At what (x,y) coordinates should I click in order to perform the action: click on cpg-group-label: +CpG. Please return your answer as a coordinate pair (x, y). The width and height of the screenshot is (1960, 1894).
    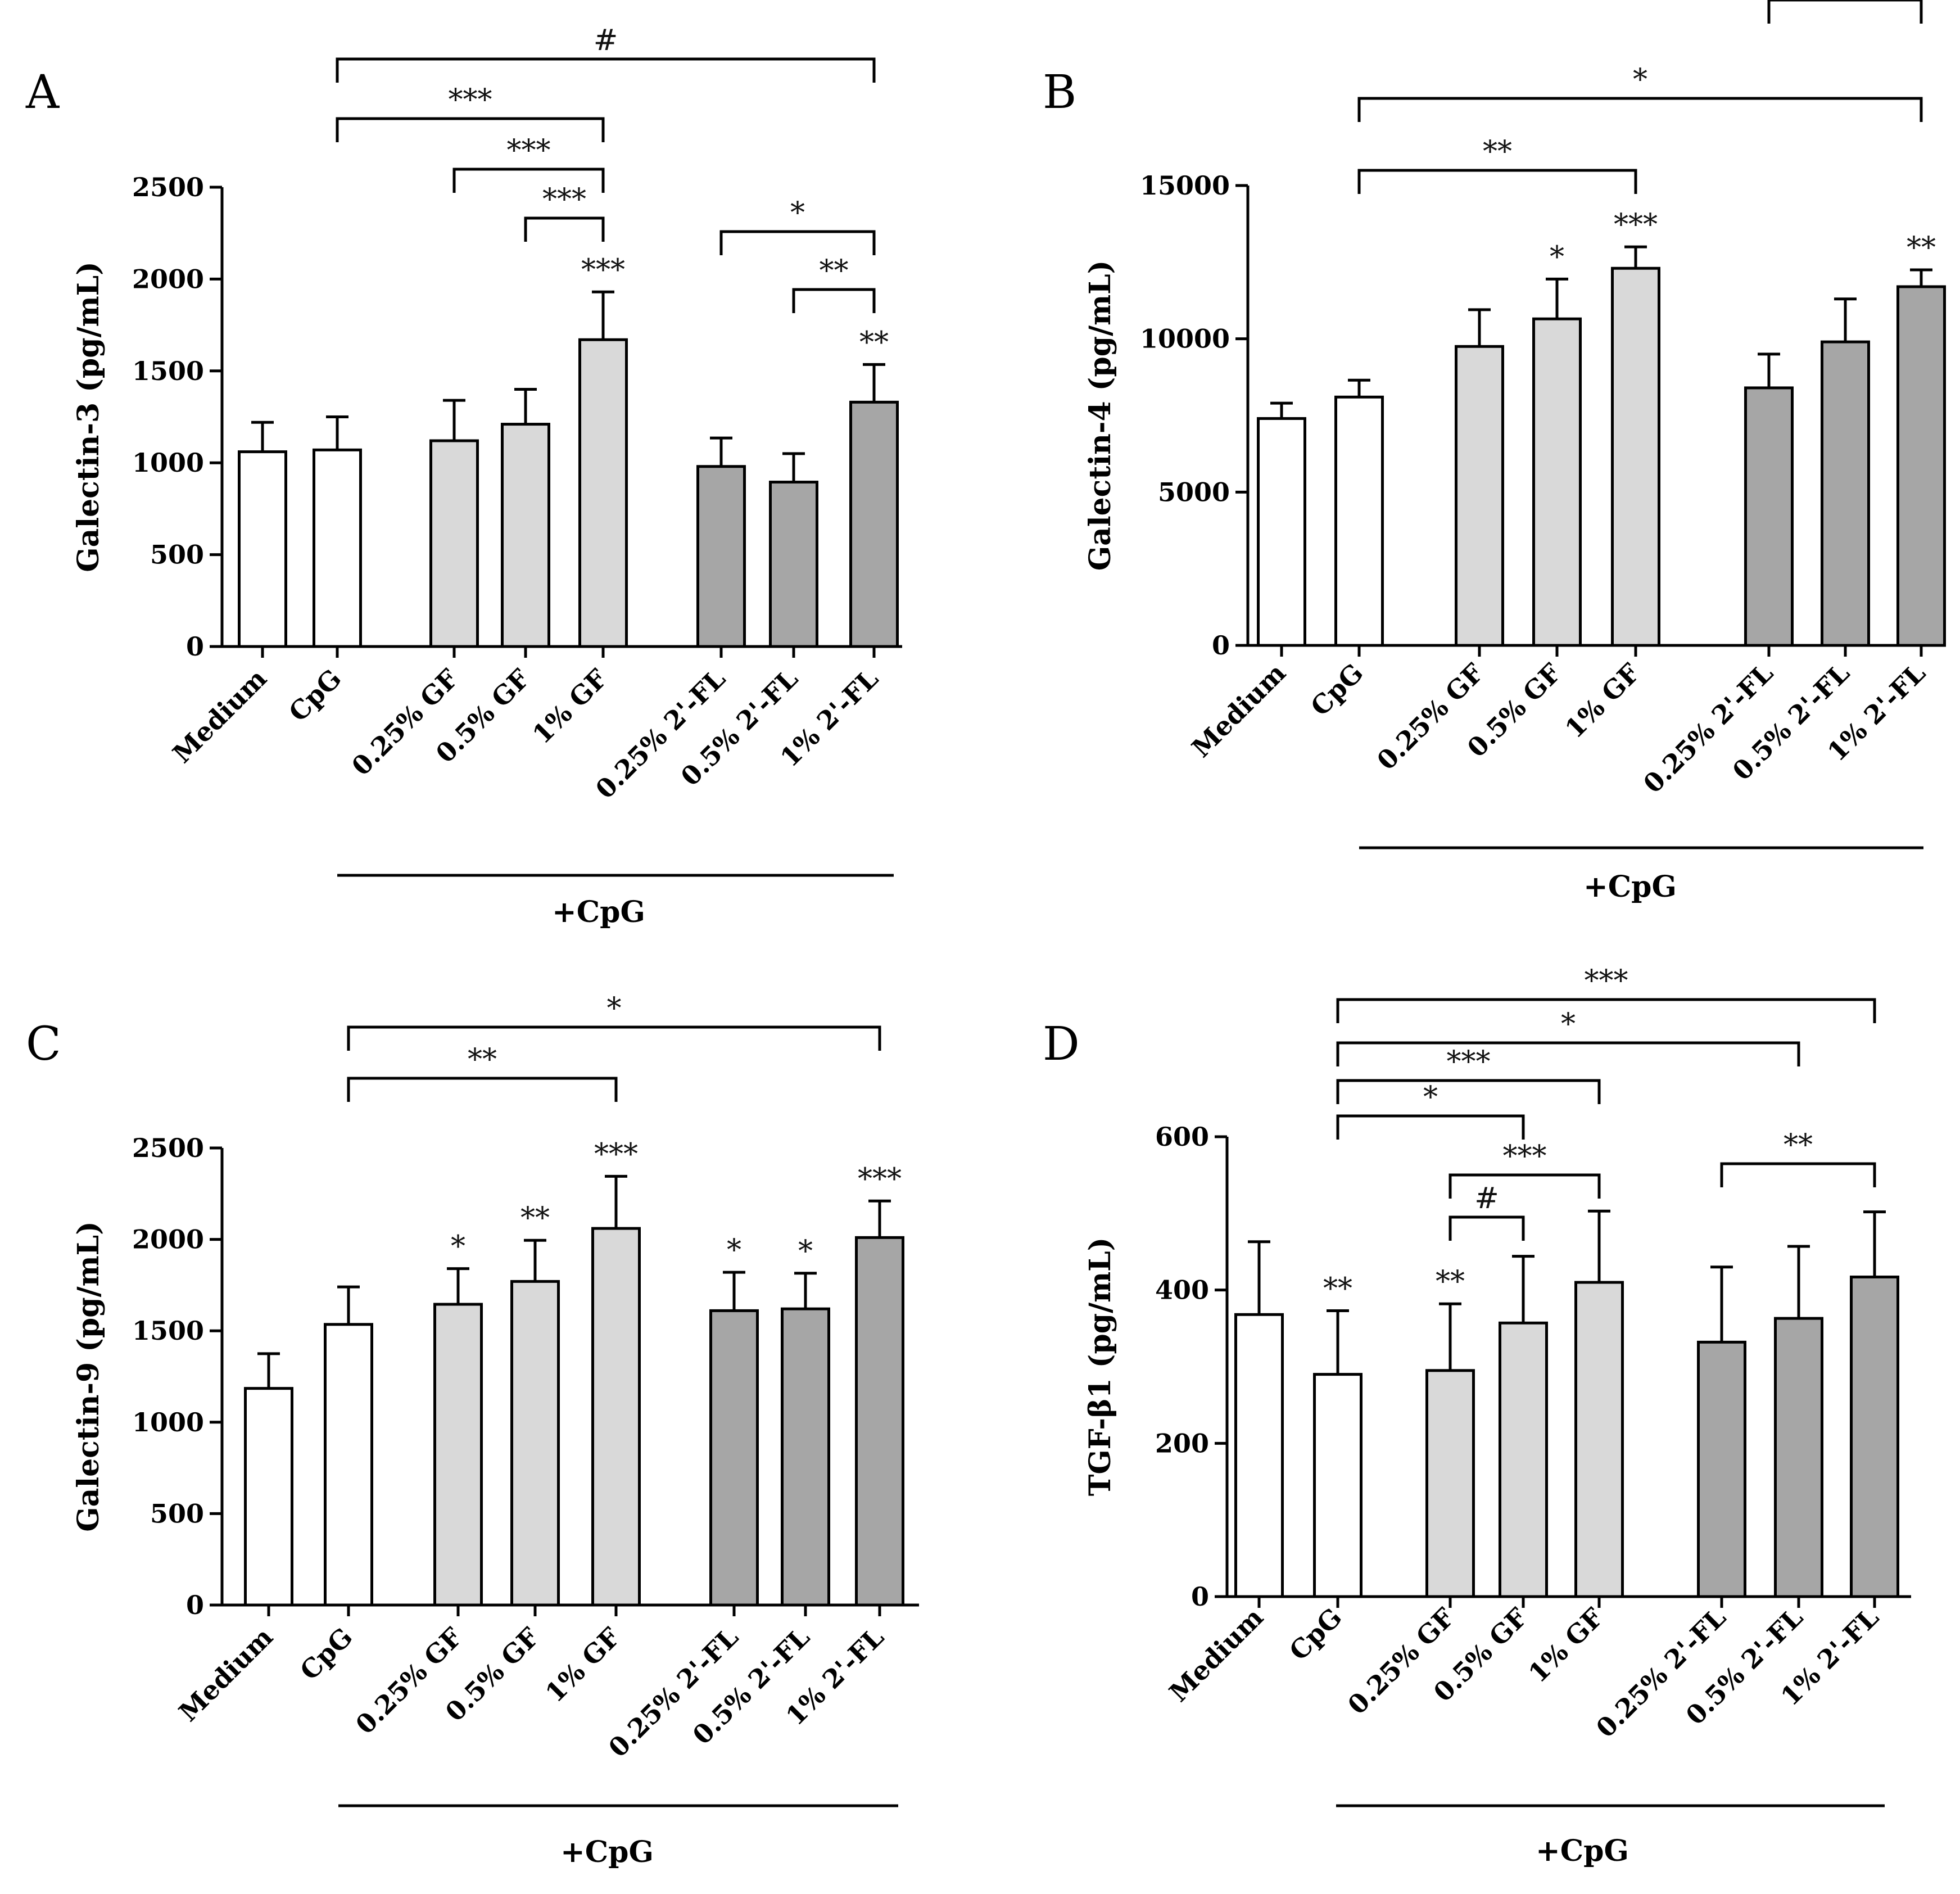
    Looking at the image, I should click on (607, 1852).